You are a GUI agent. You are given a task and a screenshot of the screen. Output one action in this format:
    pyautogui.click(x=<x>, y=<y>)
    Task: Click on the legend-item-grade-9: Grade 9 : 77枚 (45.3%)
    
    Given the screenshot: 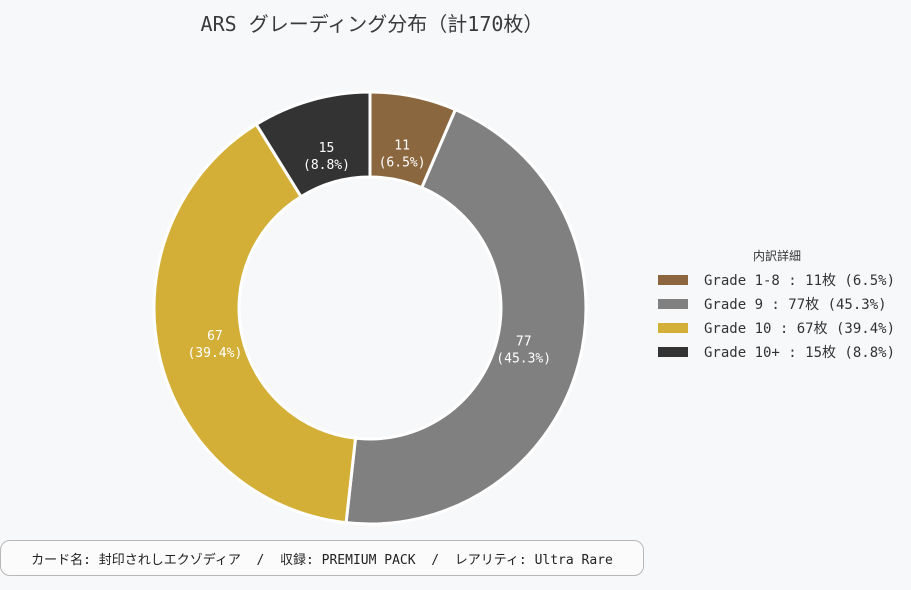 What is the action you would take?
    pyautogui.click(x=777, y=304)
    